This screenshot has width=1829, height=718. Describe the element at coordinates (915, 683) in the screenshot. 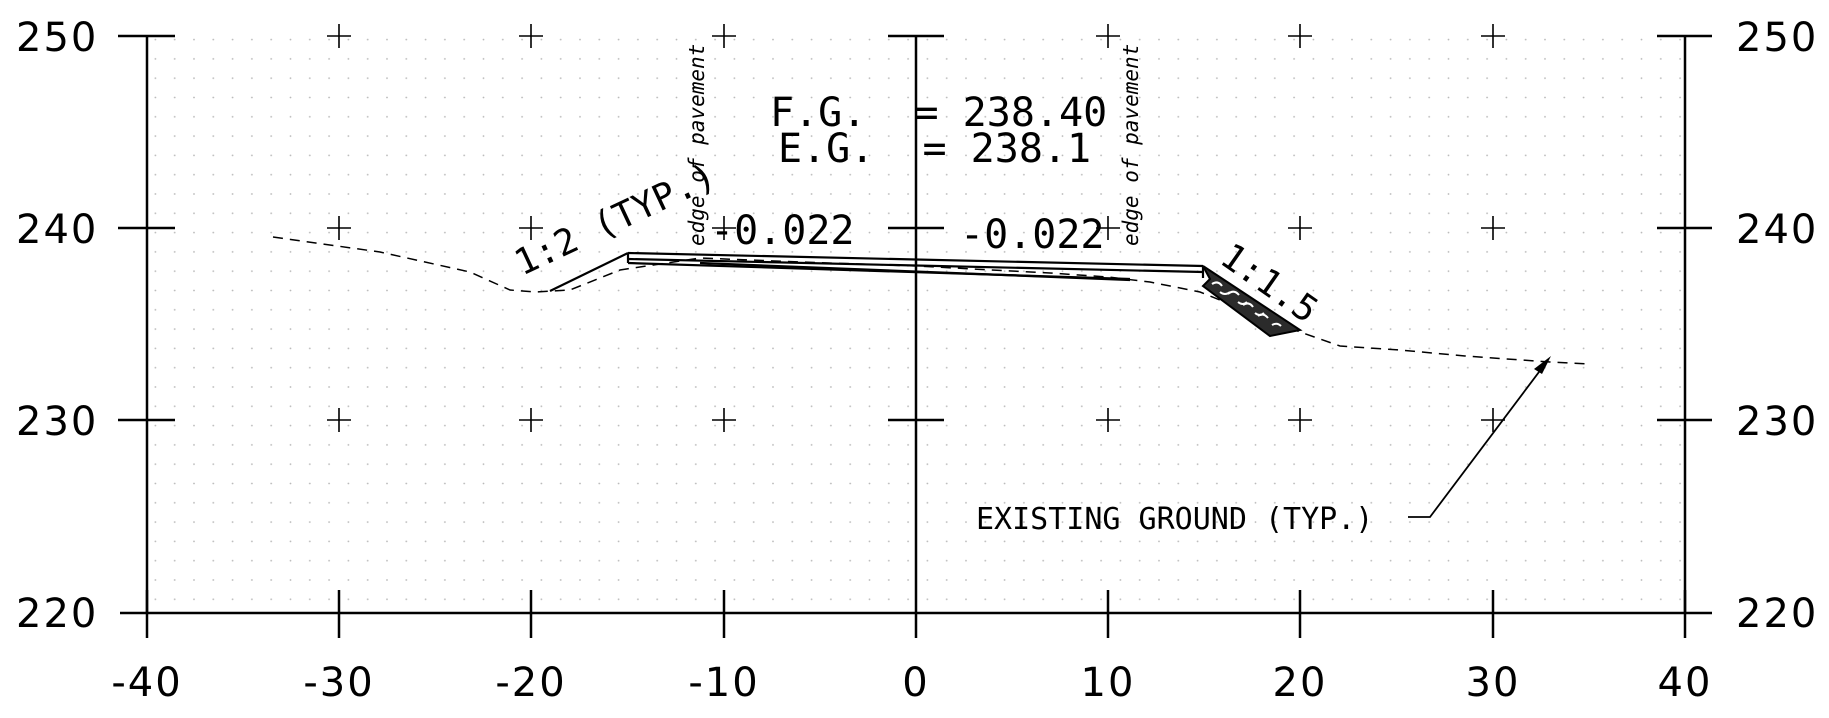

I see `offset-label-0: 0` at that location.